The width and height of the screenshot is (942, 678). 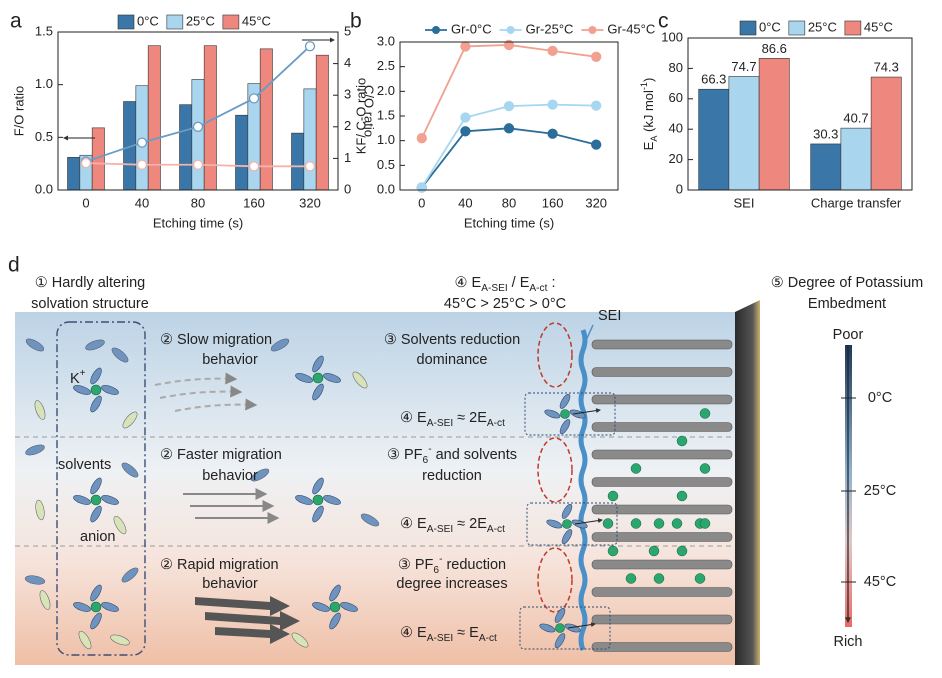 I want to click on plot-frame, so click(x=198, y=111).